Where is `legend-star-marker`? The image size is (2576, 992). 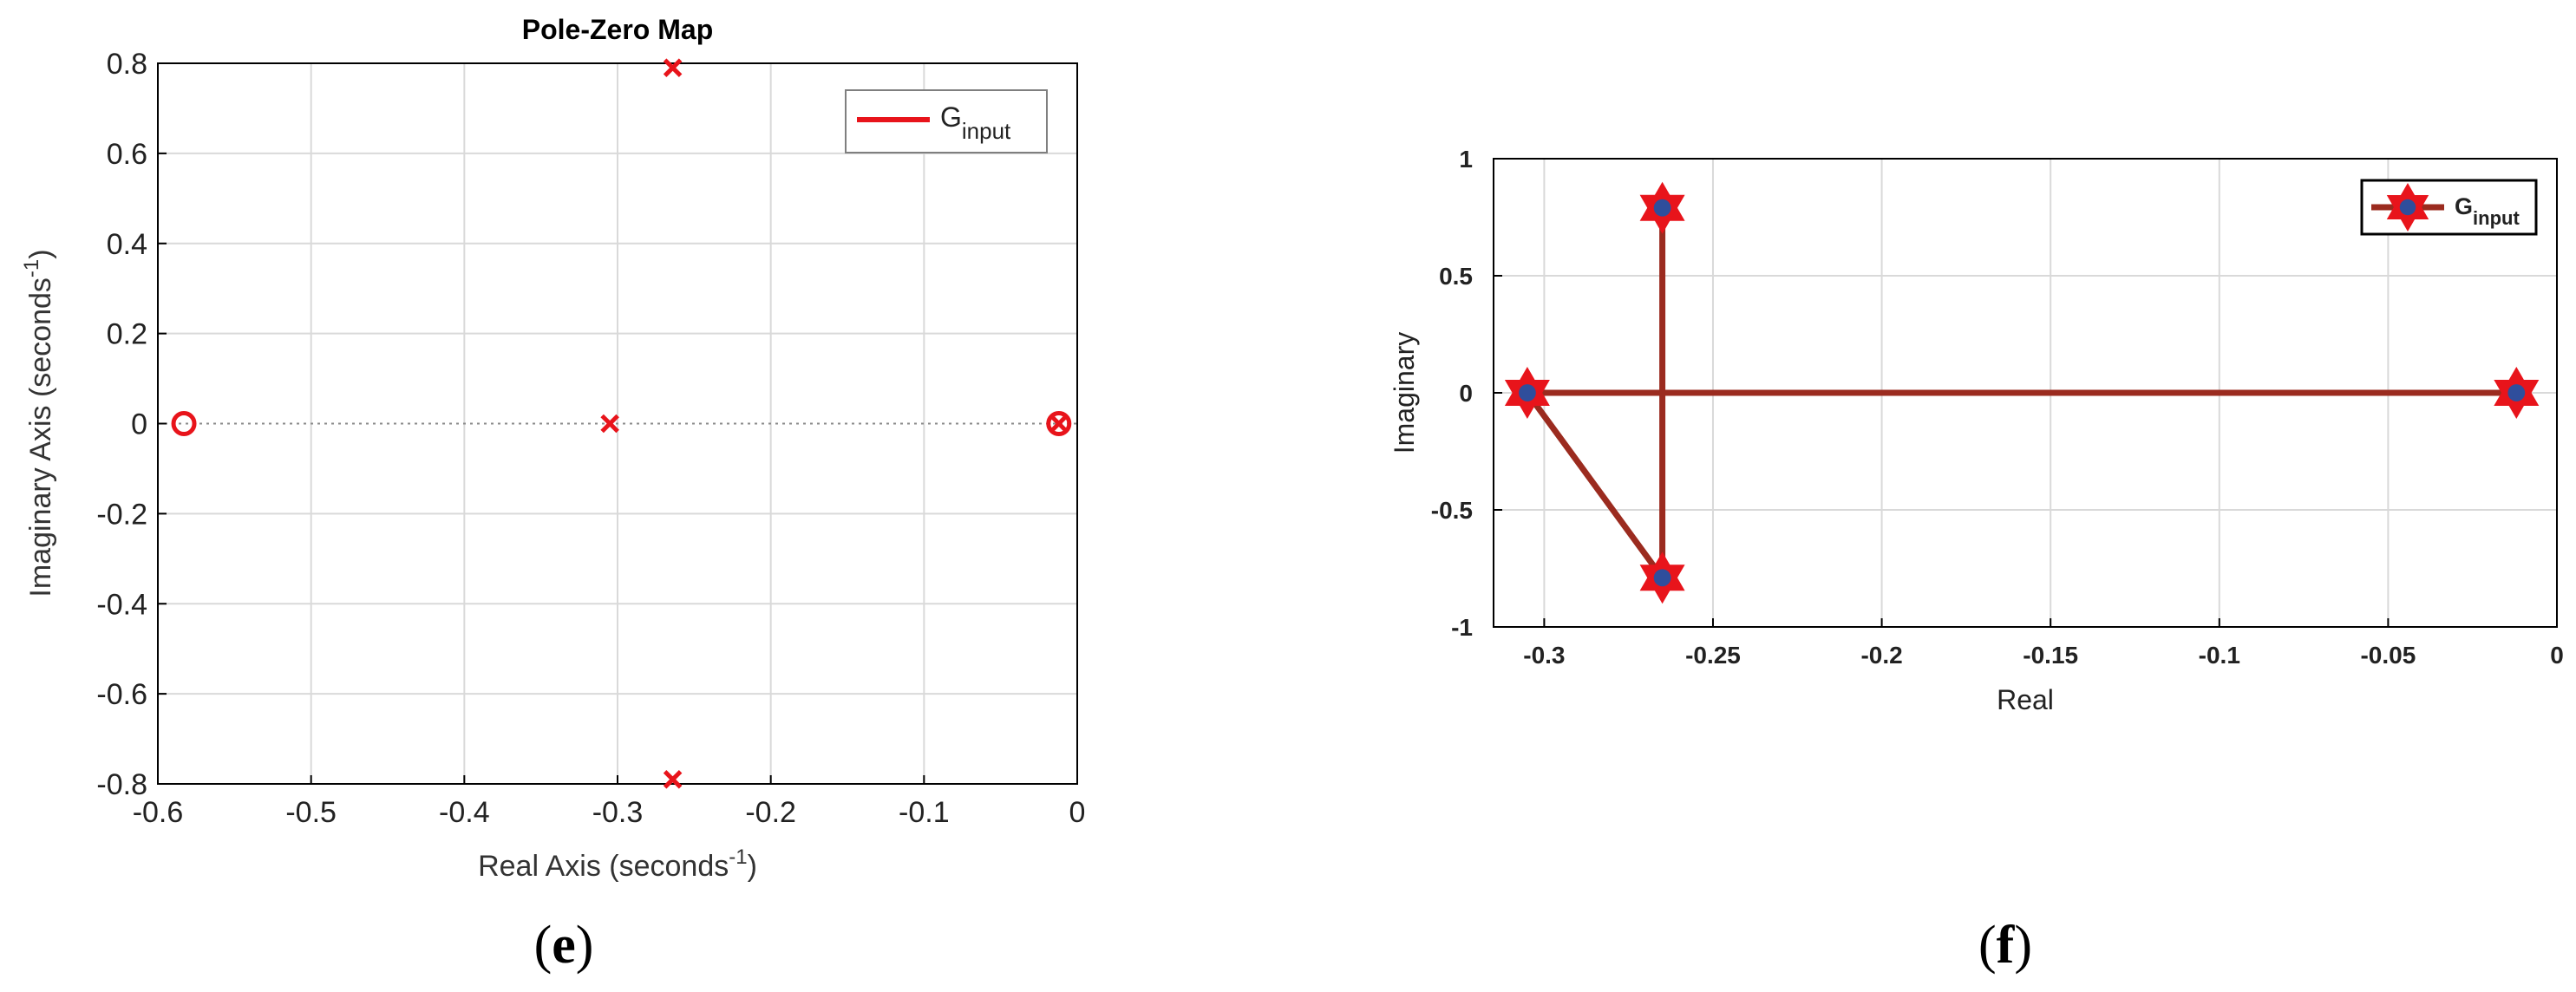 legend-star-marker is located at coordinates (2407, 207).